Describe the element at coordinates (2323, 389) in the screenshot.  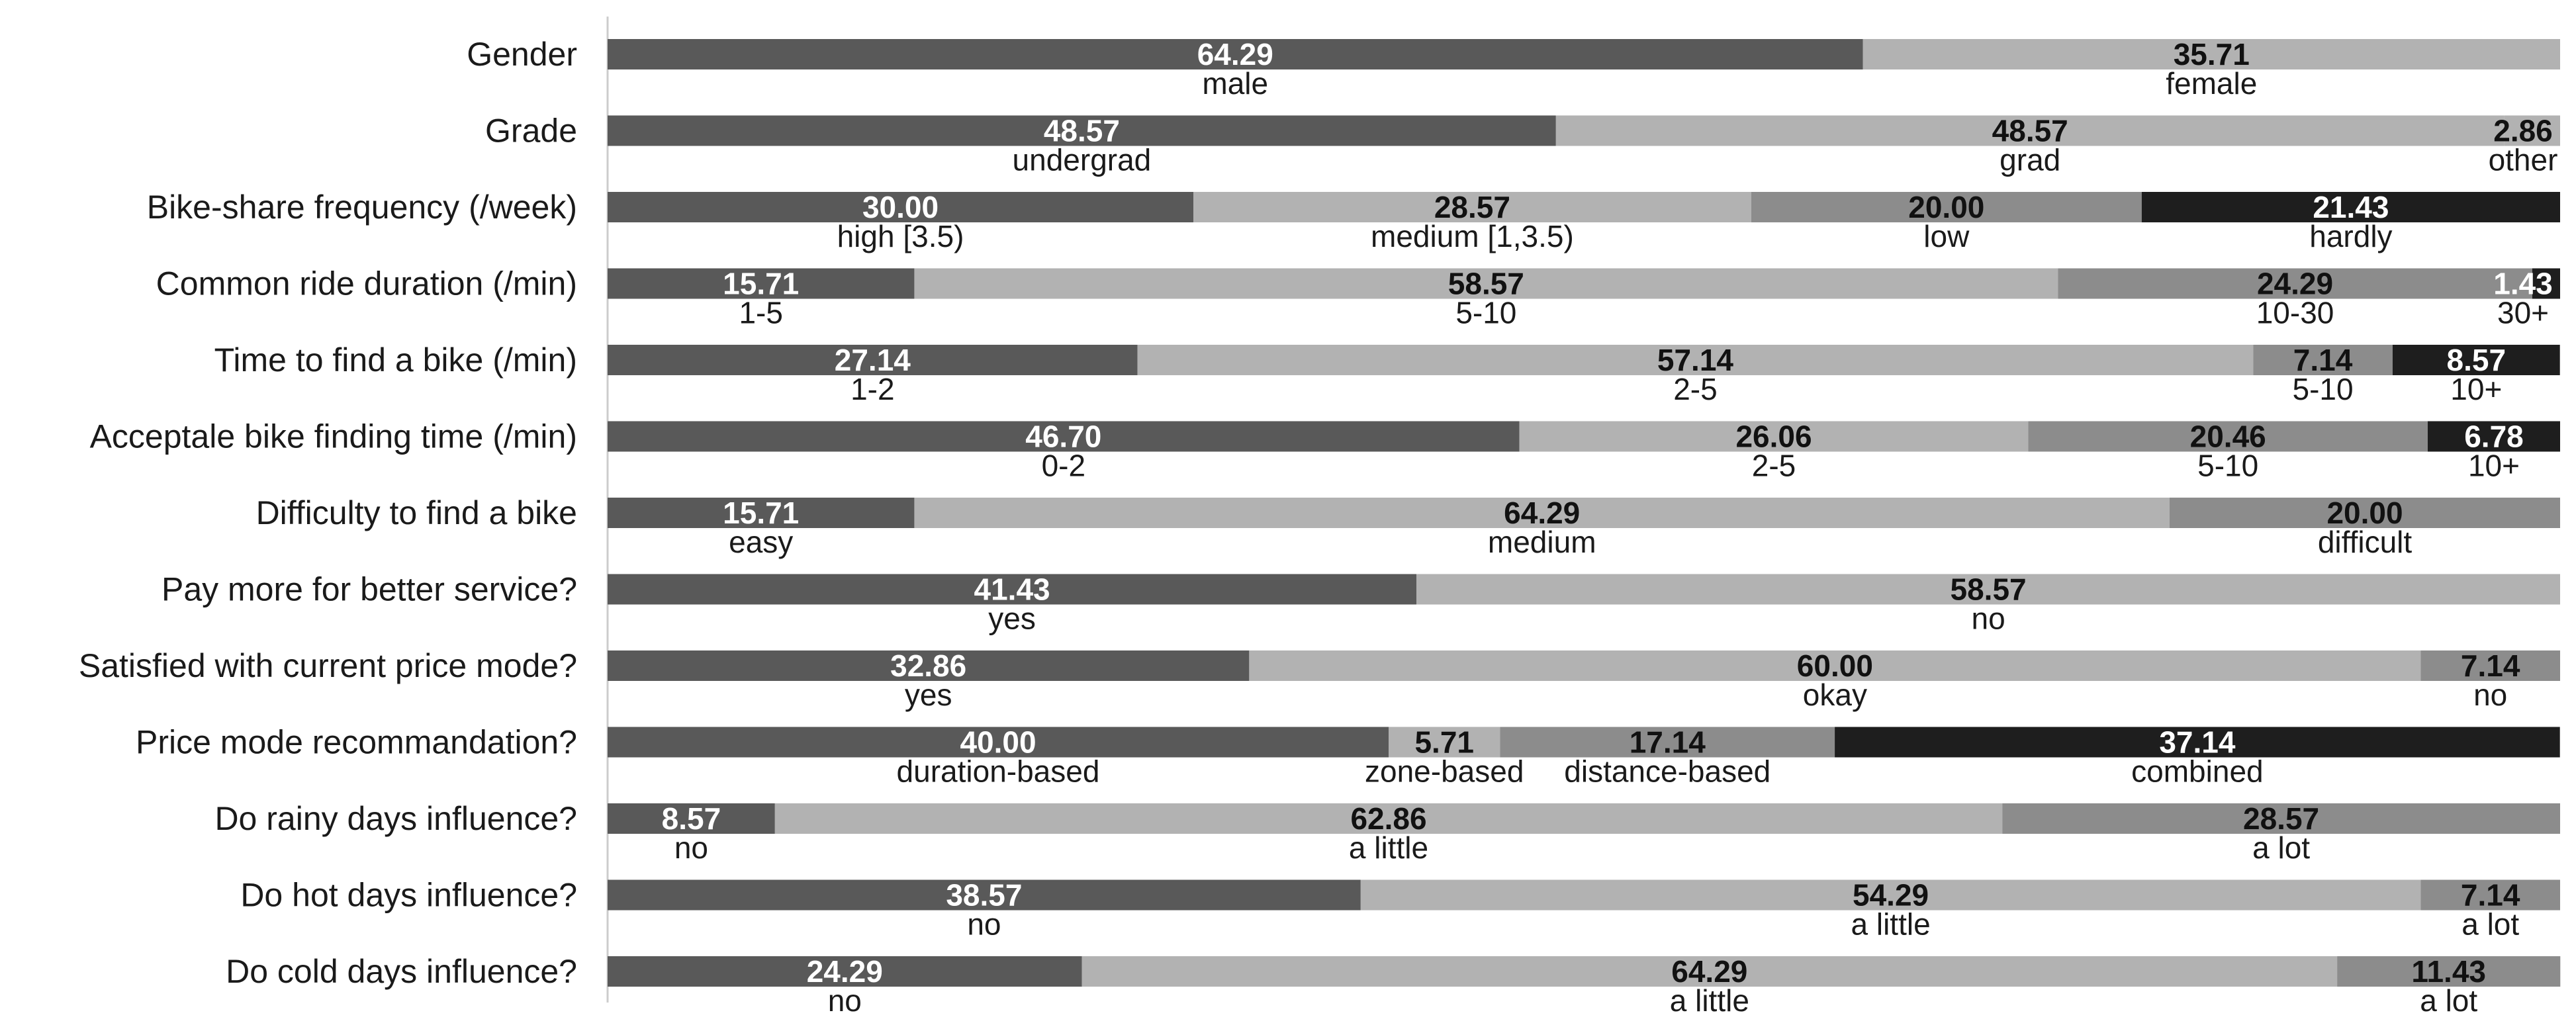
I see `category-label: 5-10` at that location.